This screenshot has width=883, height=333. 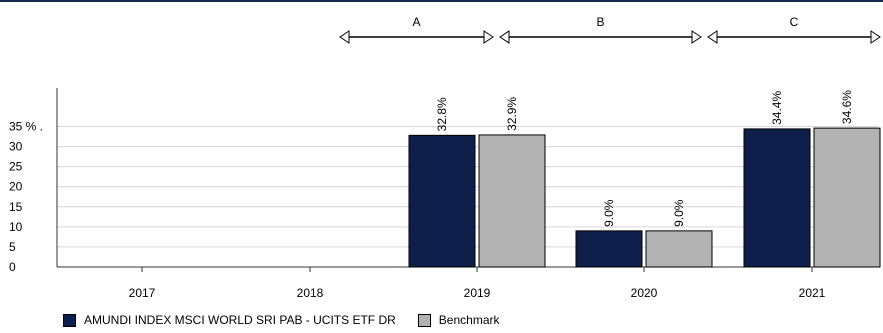 What do you see at coordinates (16, 147) in the screenshot?
I see `y-tick-label: 30` at bounding box center [16, 147].